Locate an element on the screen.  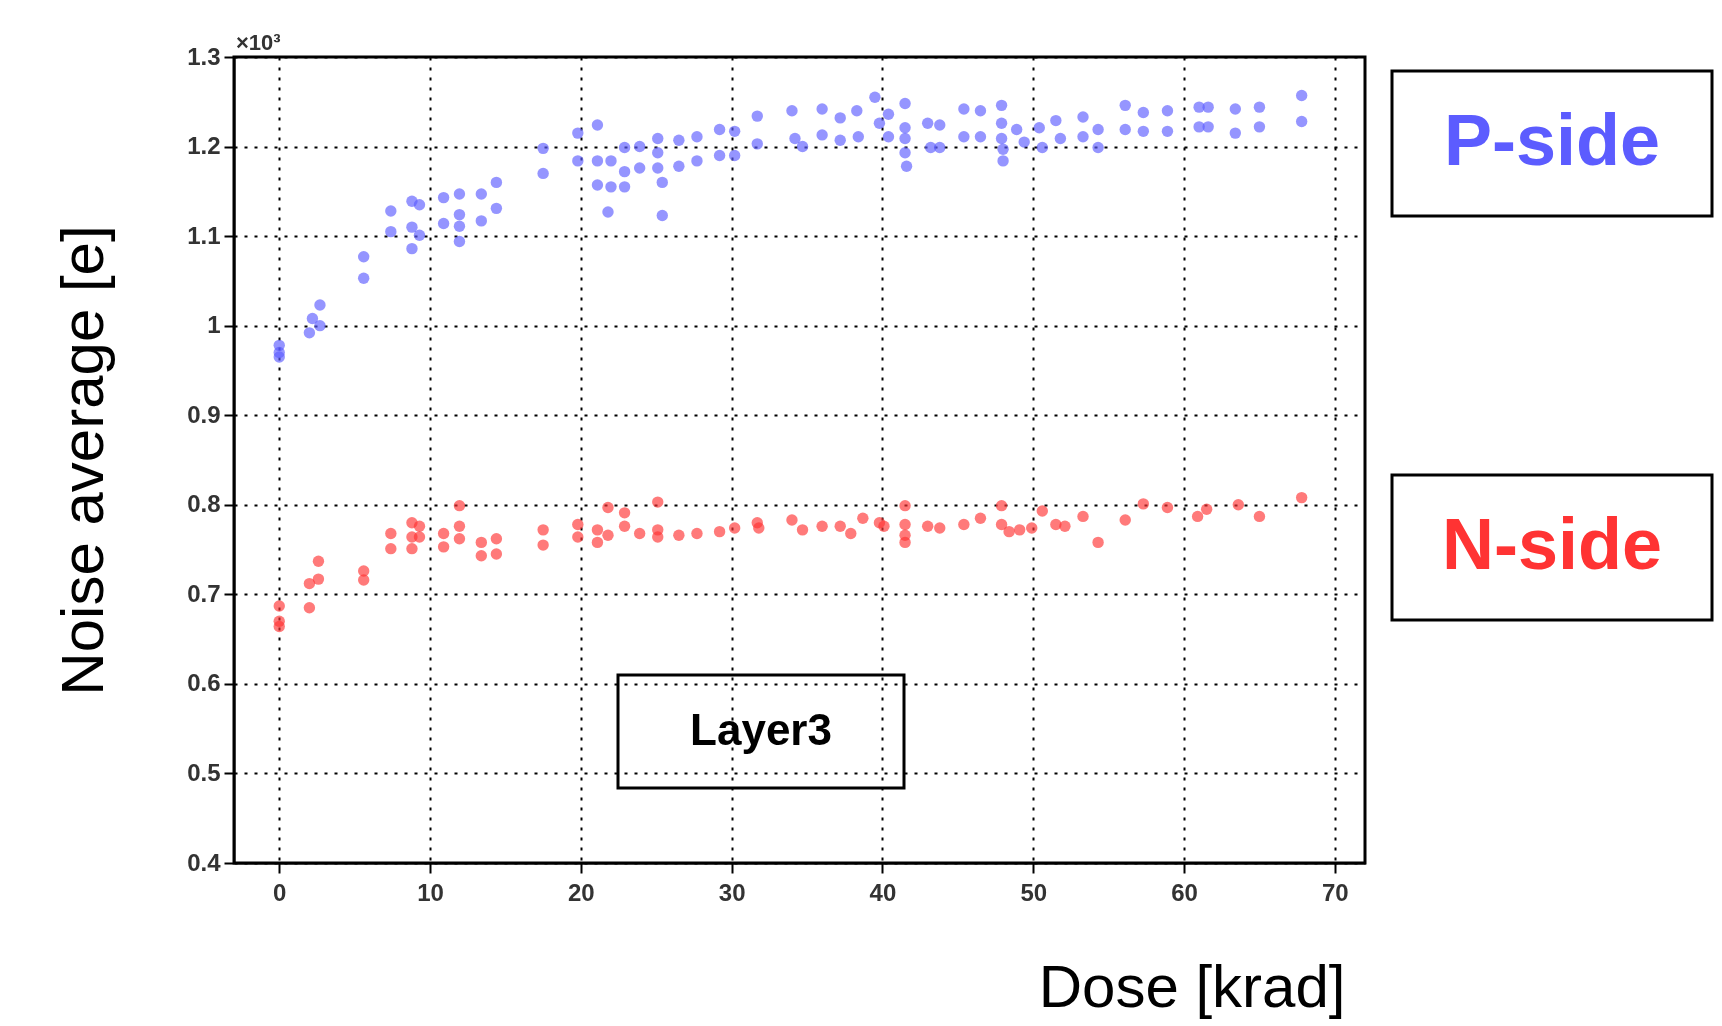
x-axis-title: Dose [krad] is located at coordinates (1192, 986).